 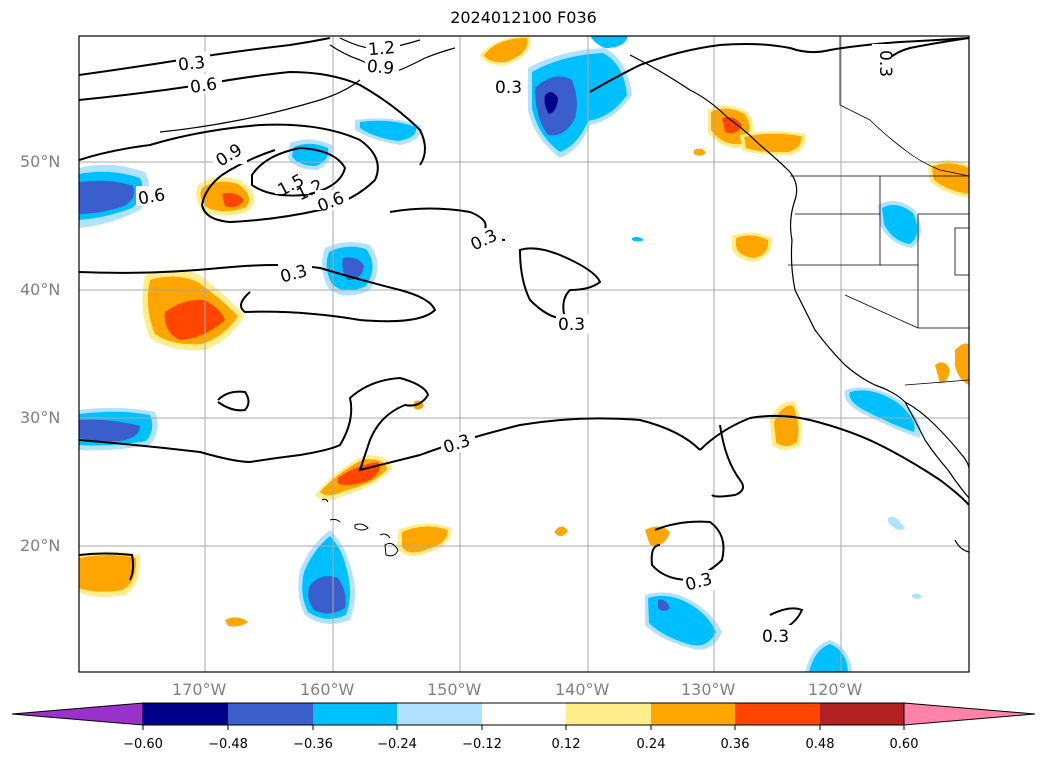 What do you see at coordinates (710, 113) in the screenshot?
I see `se-alaska-coast` at bounding box center [710, 113].